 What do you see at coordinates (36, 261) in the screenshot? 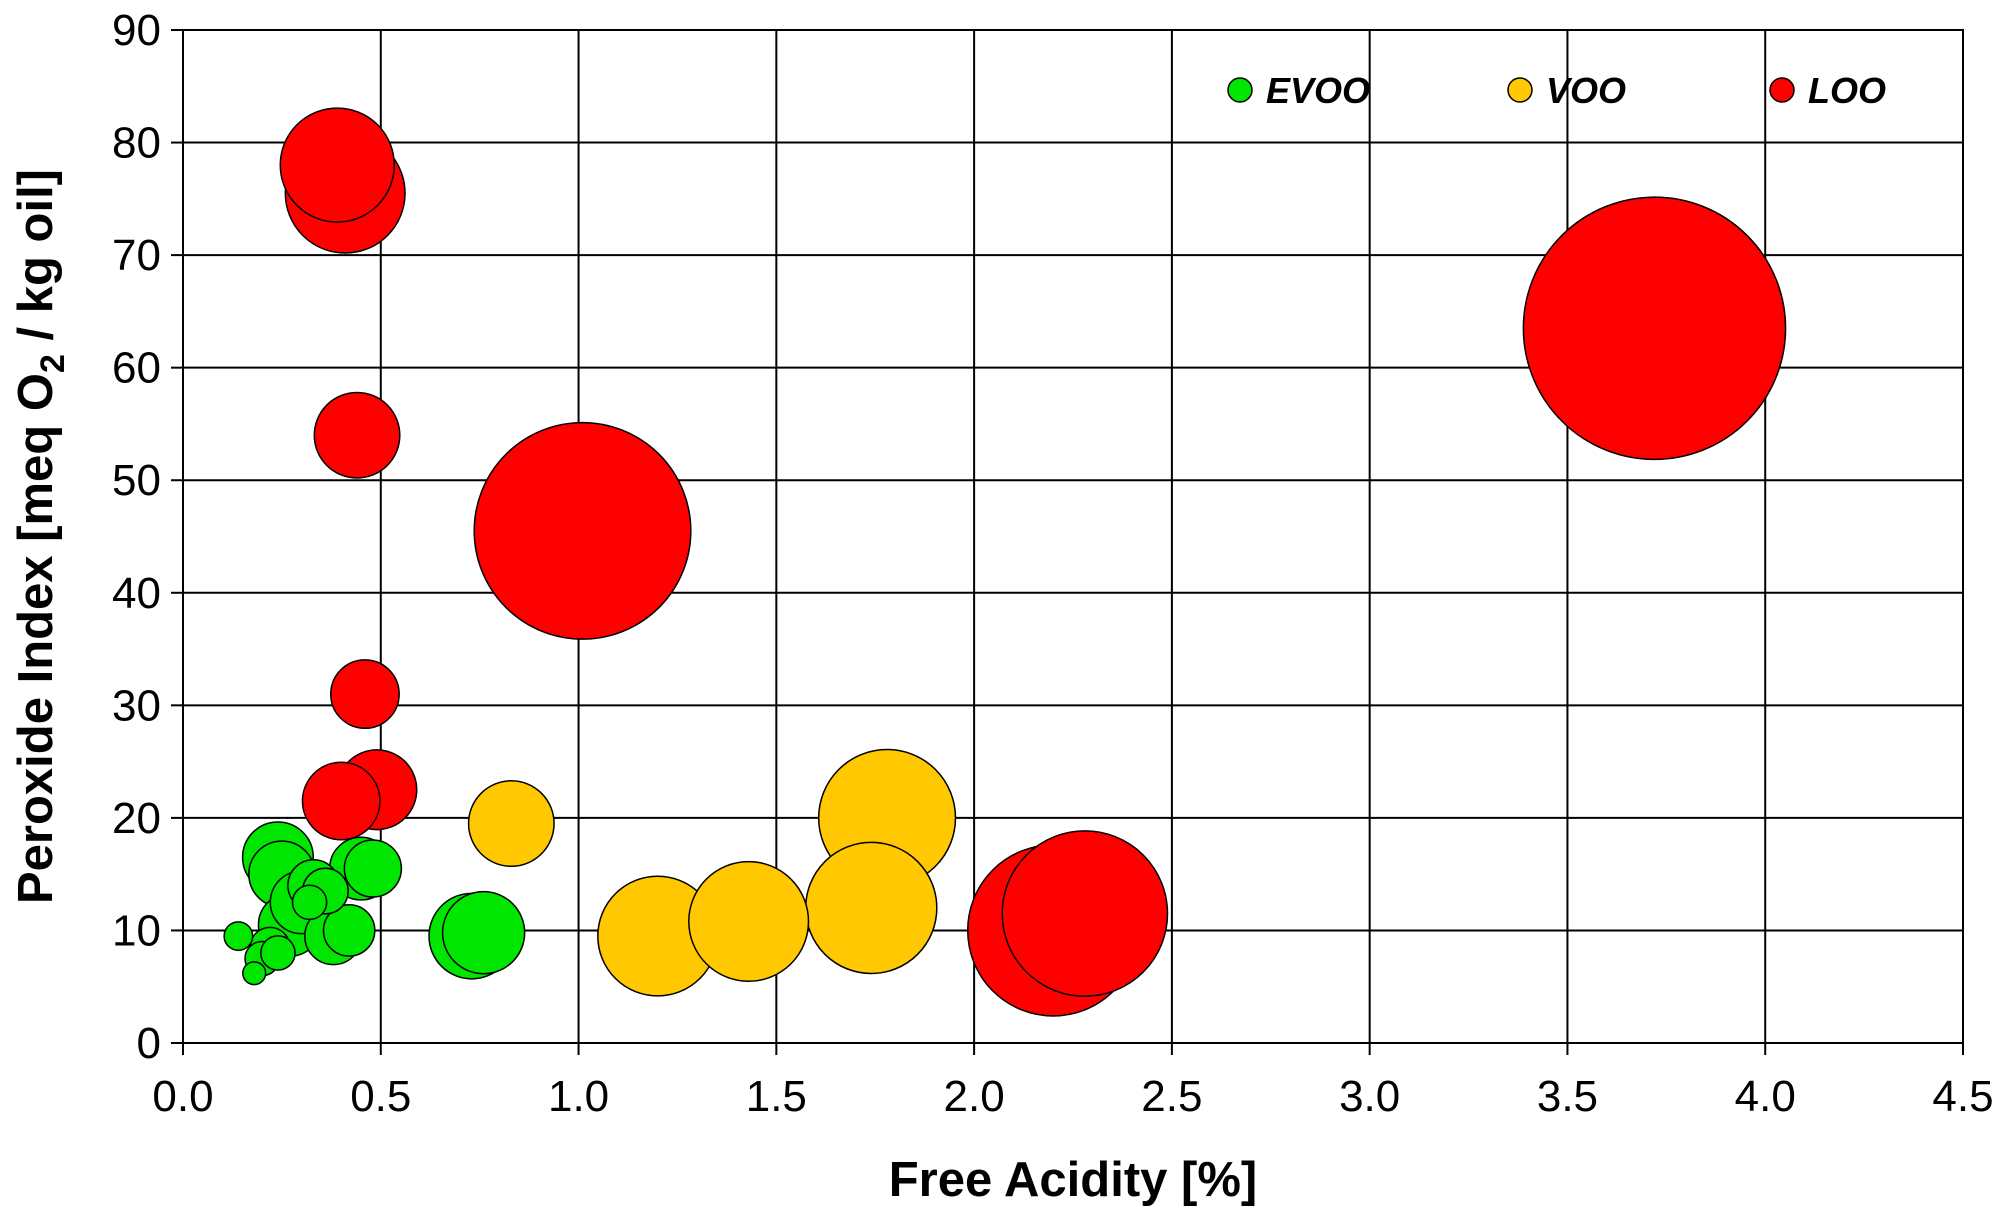
I see `y-axis-title-part-2: / kg oil]` at bounding box center [36, 261].